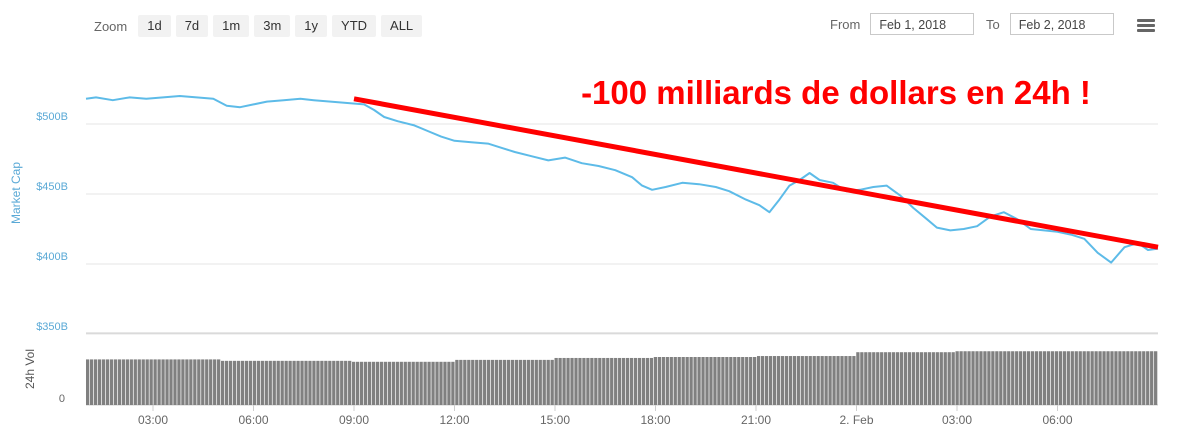 The width and height of the screenshot is (1185, 440). I want to click on zoom-1m-button: 1m, so click(231, 26).